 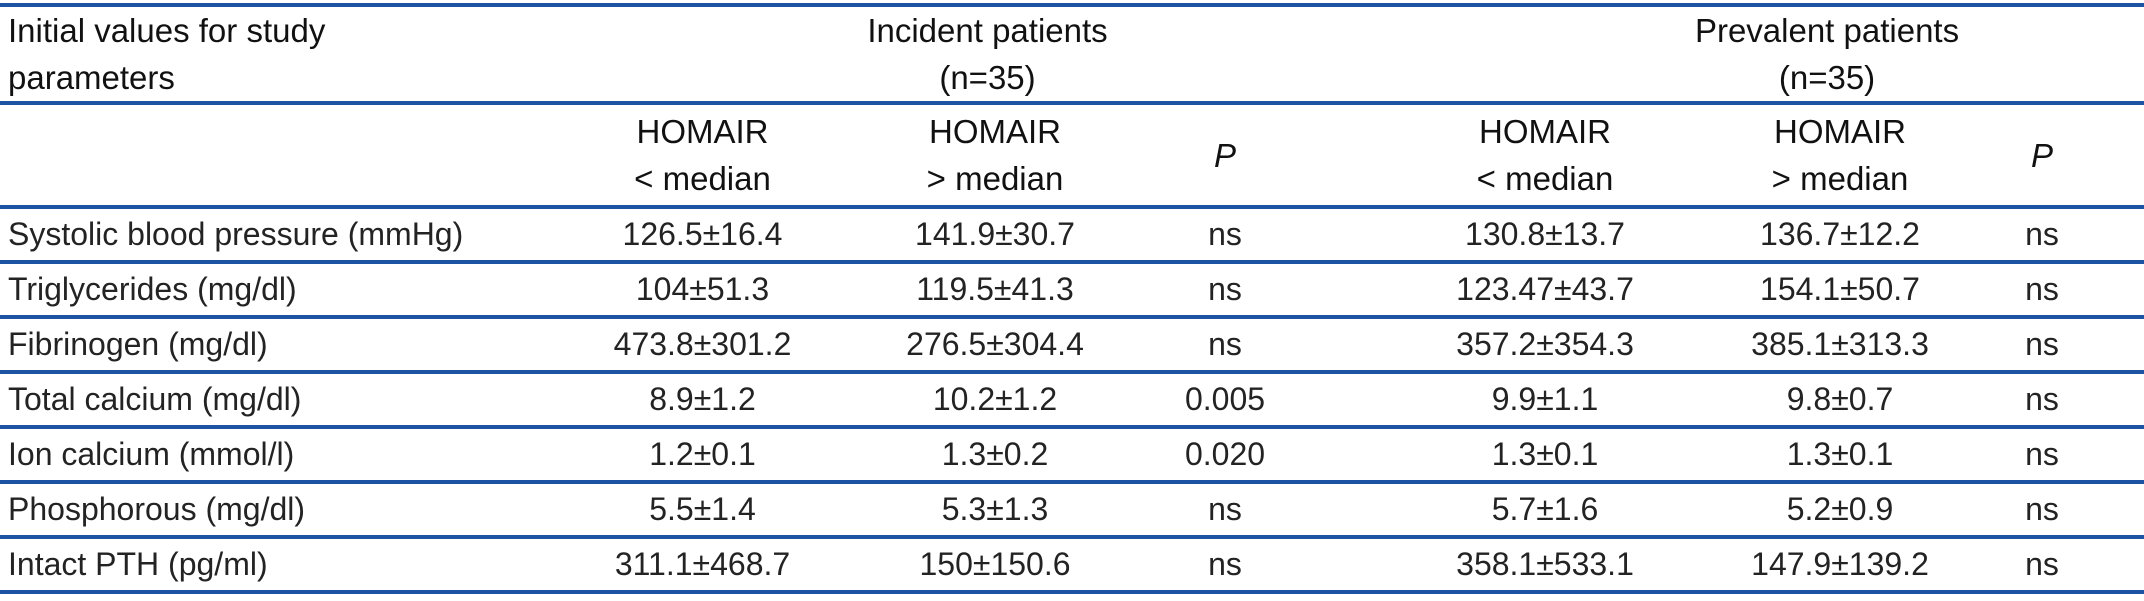 What do you see at coordinates (1225, 156) in the screenshot?
I see `column-header-incident-p: P` at bounding box center [1225, 156].